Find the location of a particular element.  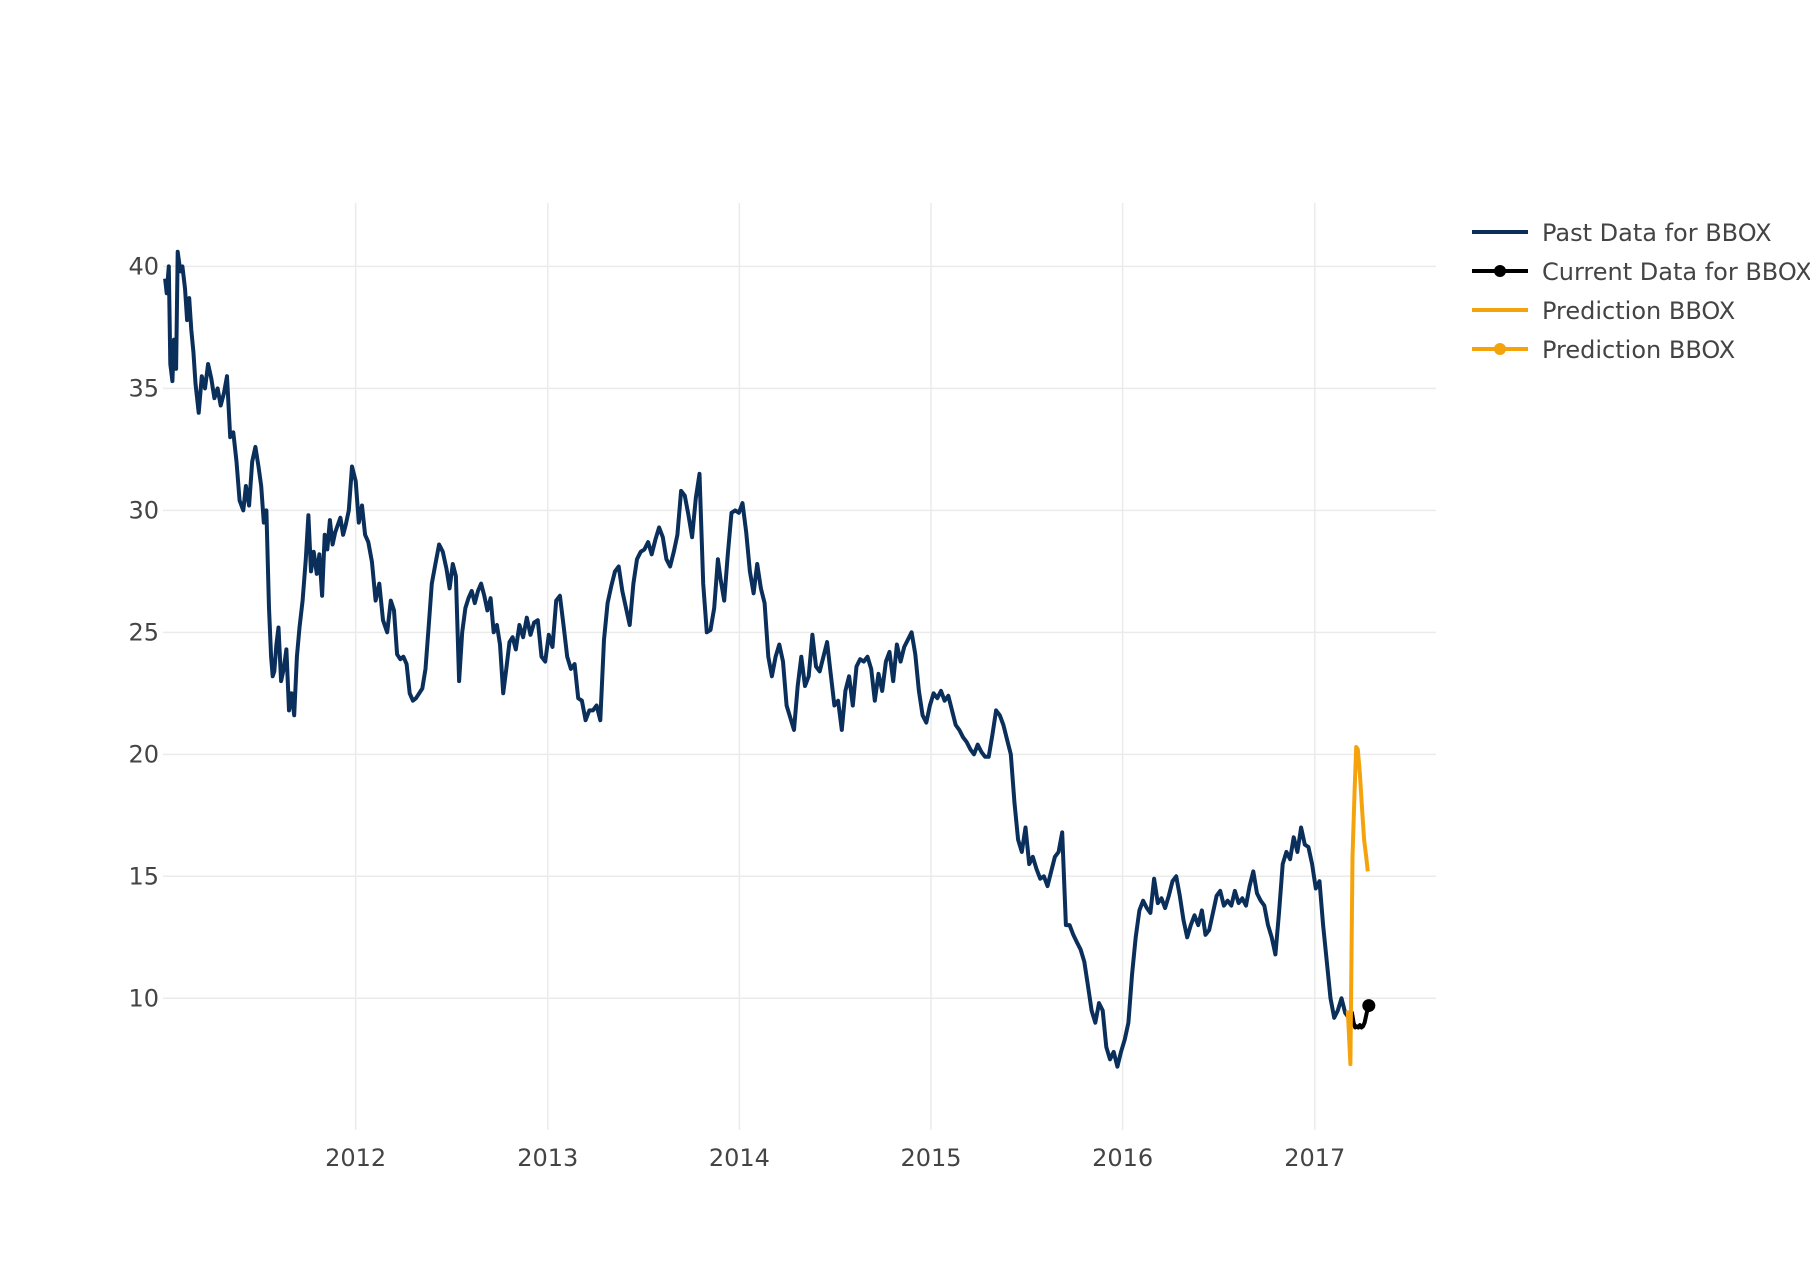

x-tick-label: 2016 is located at coordinates (1122, 1158).